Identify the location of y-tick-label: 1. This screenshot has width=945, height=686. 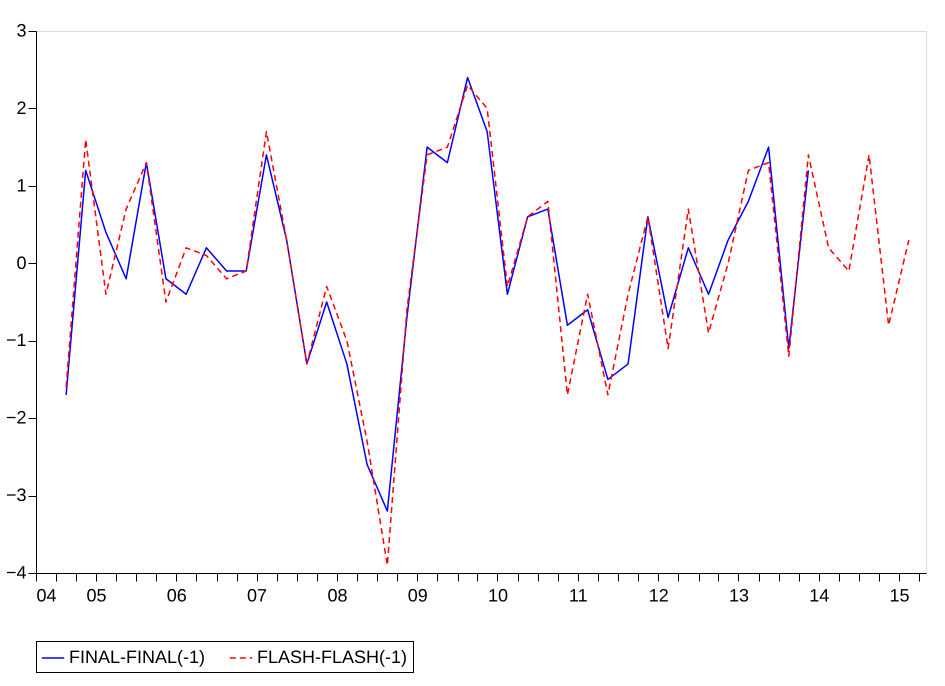
(21, 185).